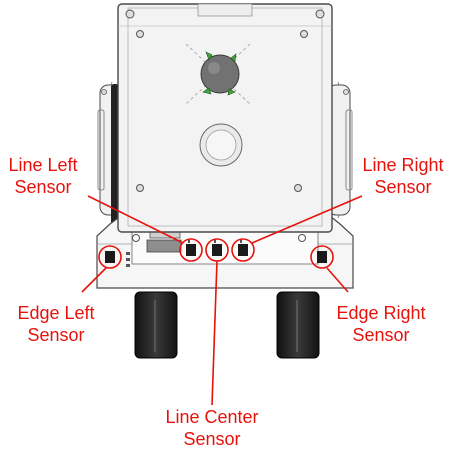 Image resolution: width=450 pixels, height=450 pixels. I want to click on line-left-label-line1: Line Left, so click(43, 165).